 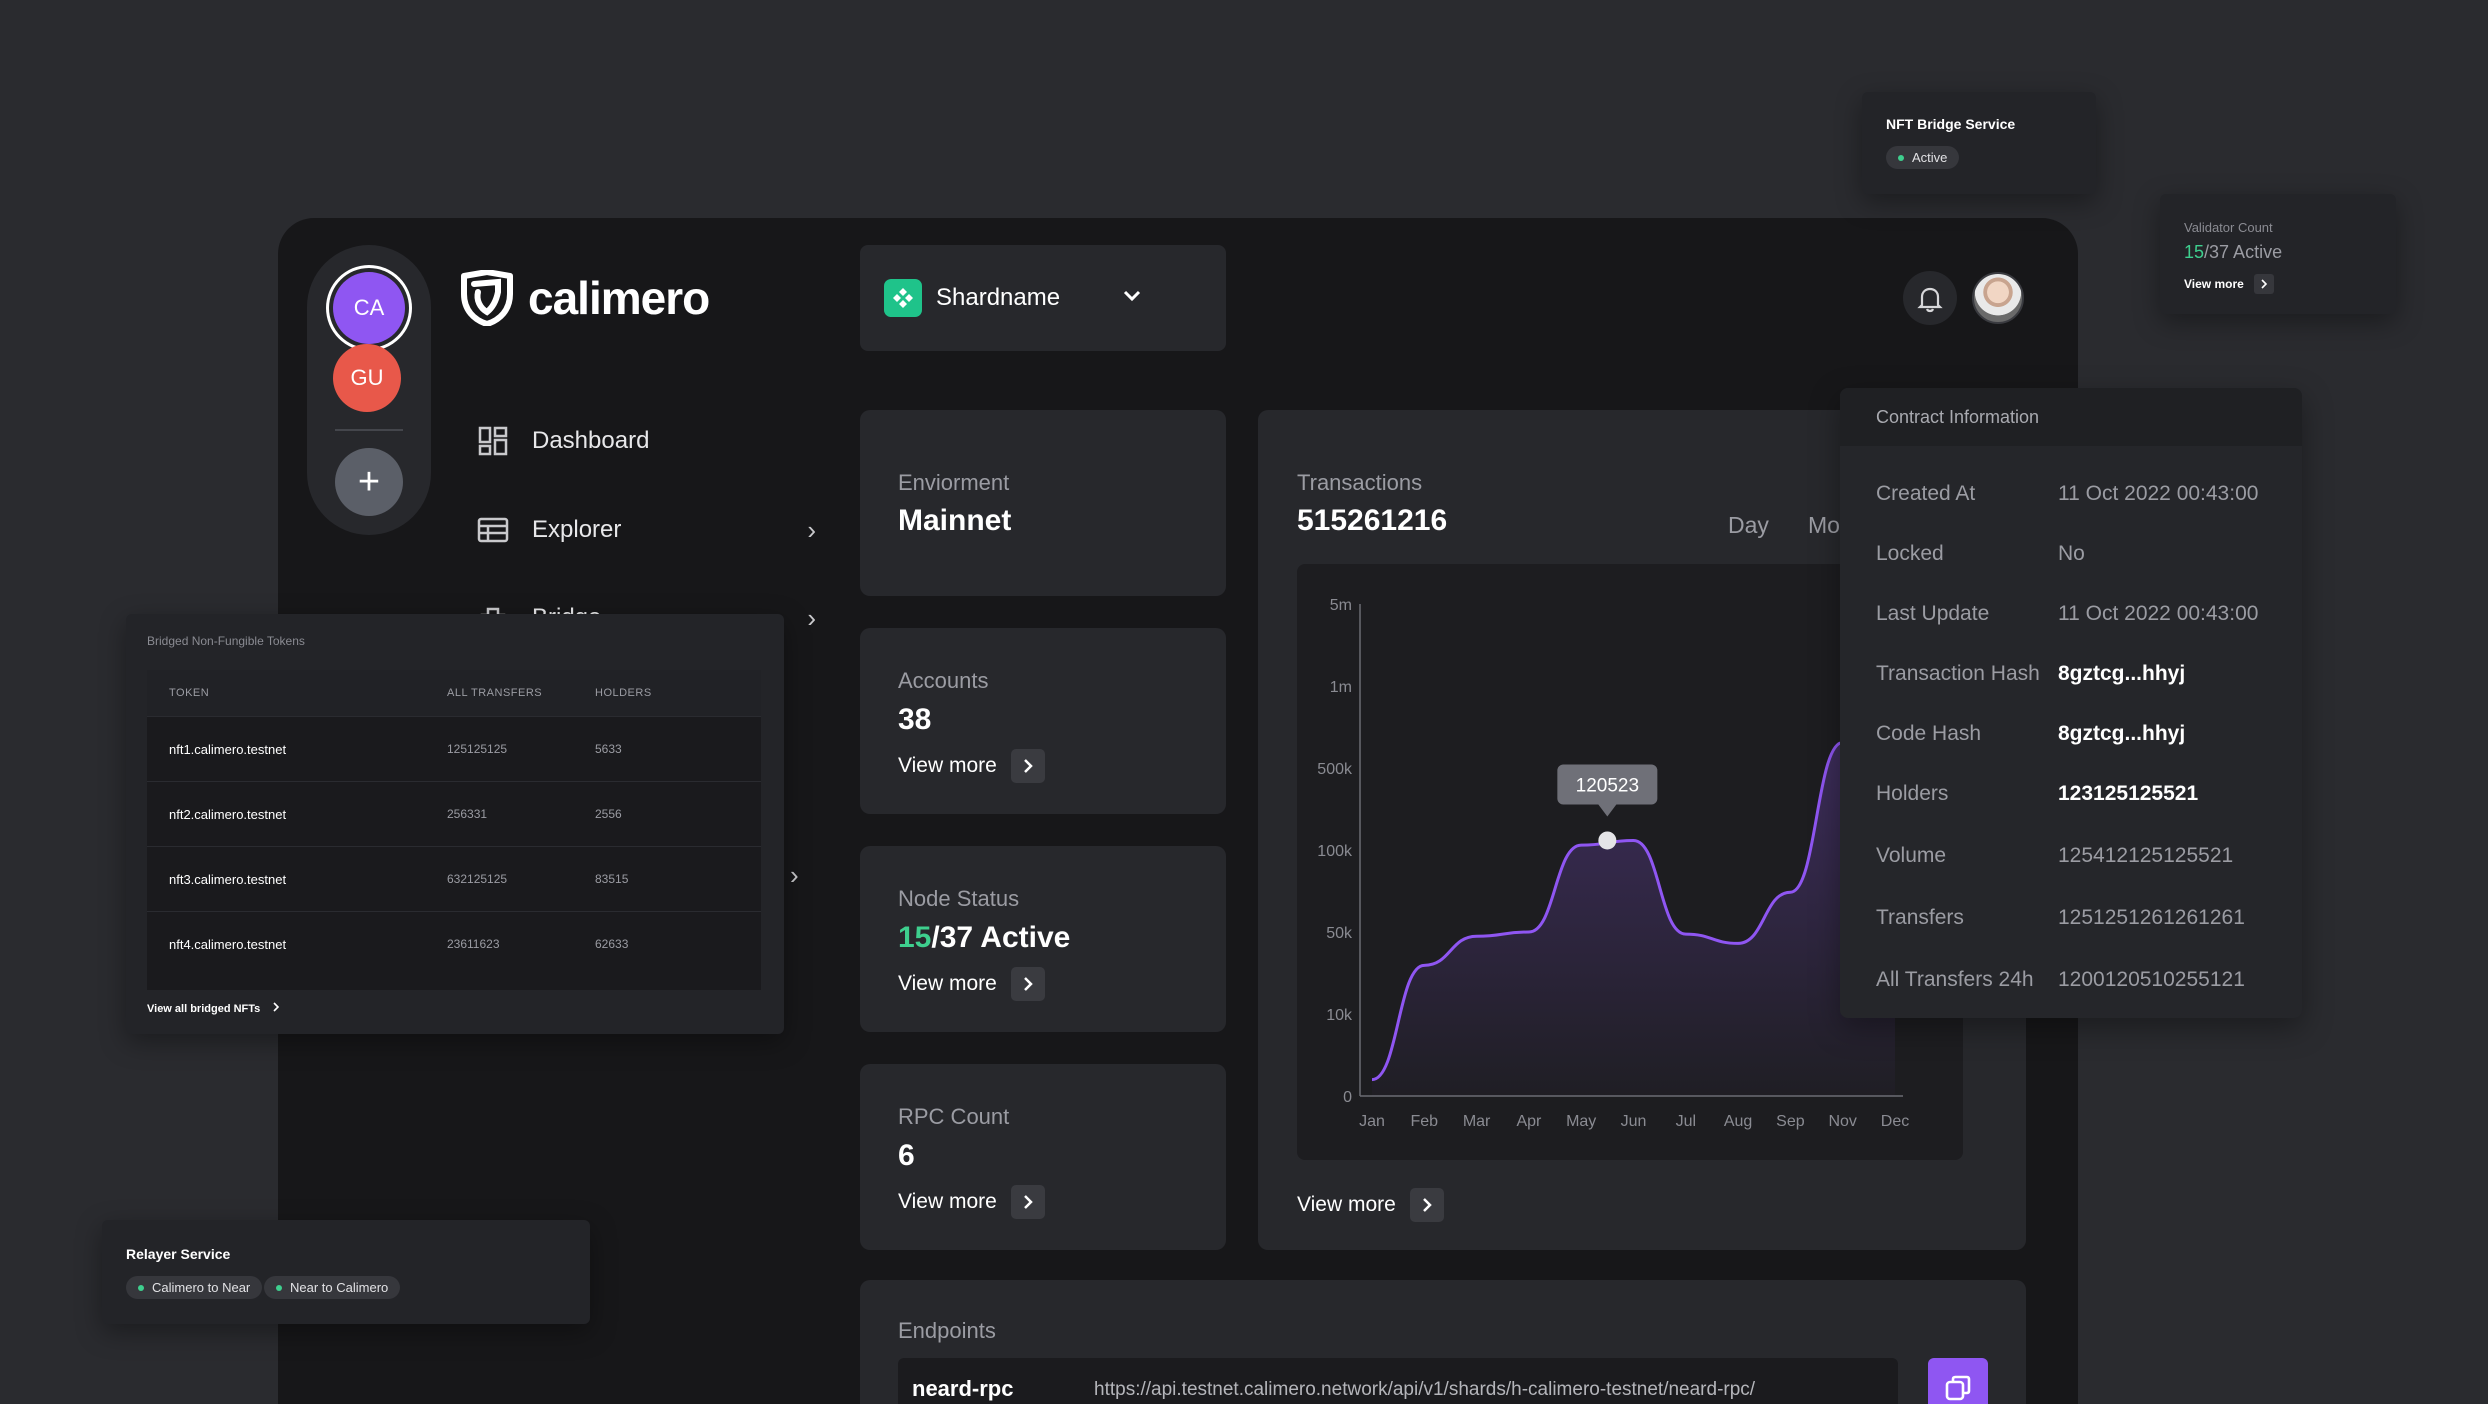 I want to click on copy-endpoint-button, so click(x=1958, y=1381).